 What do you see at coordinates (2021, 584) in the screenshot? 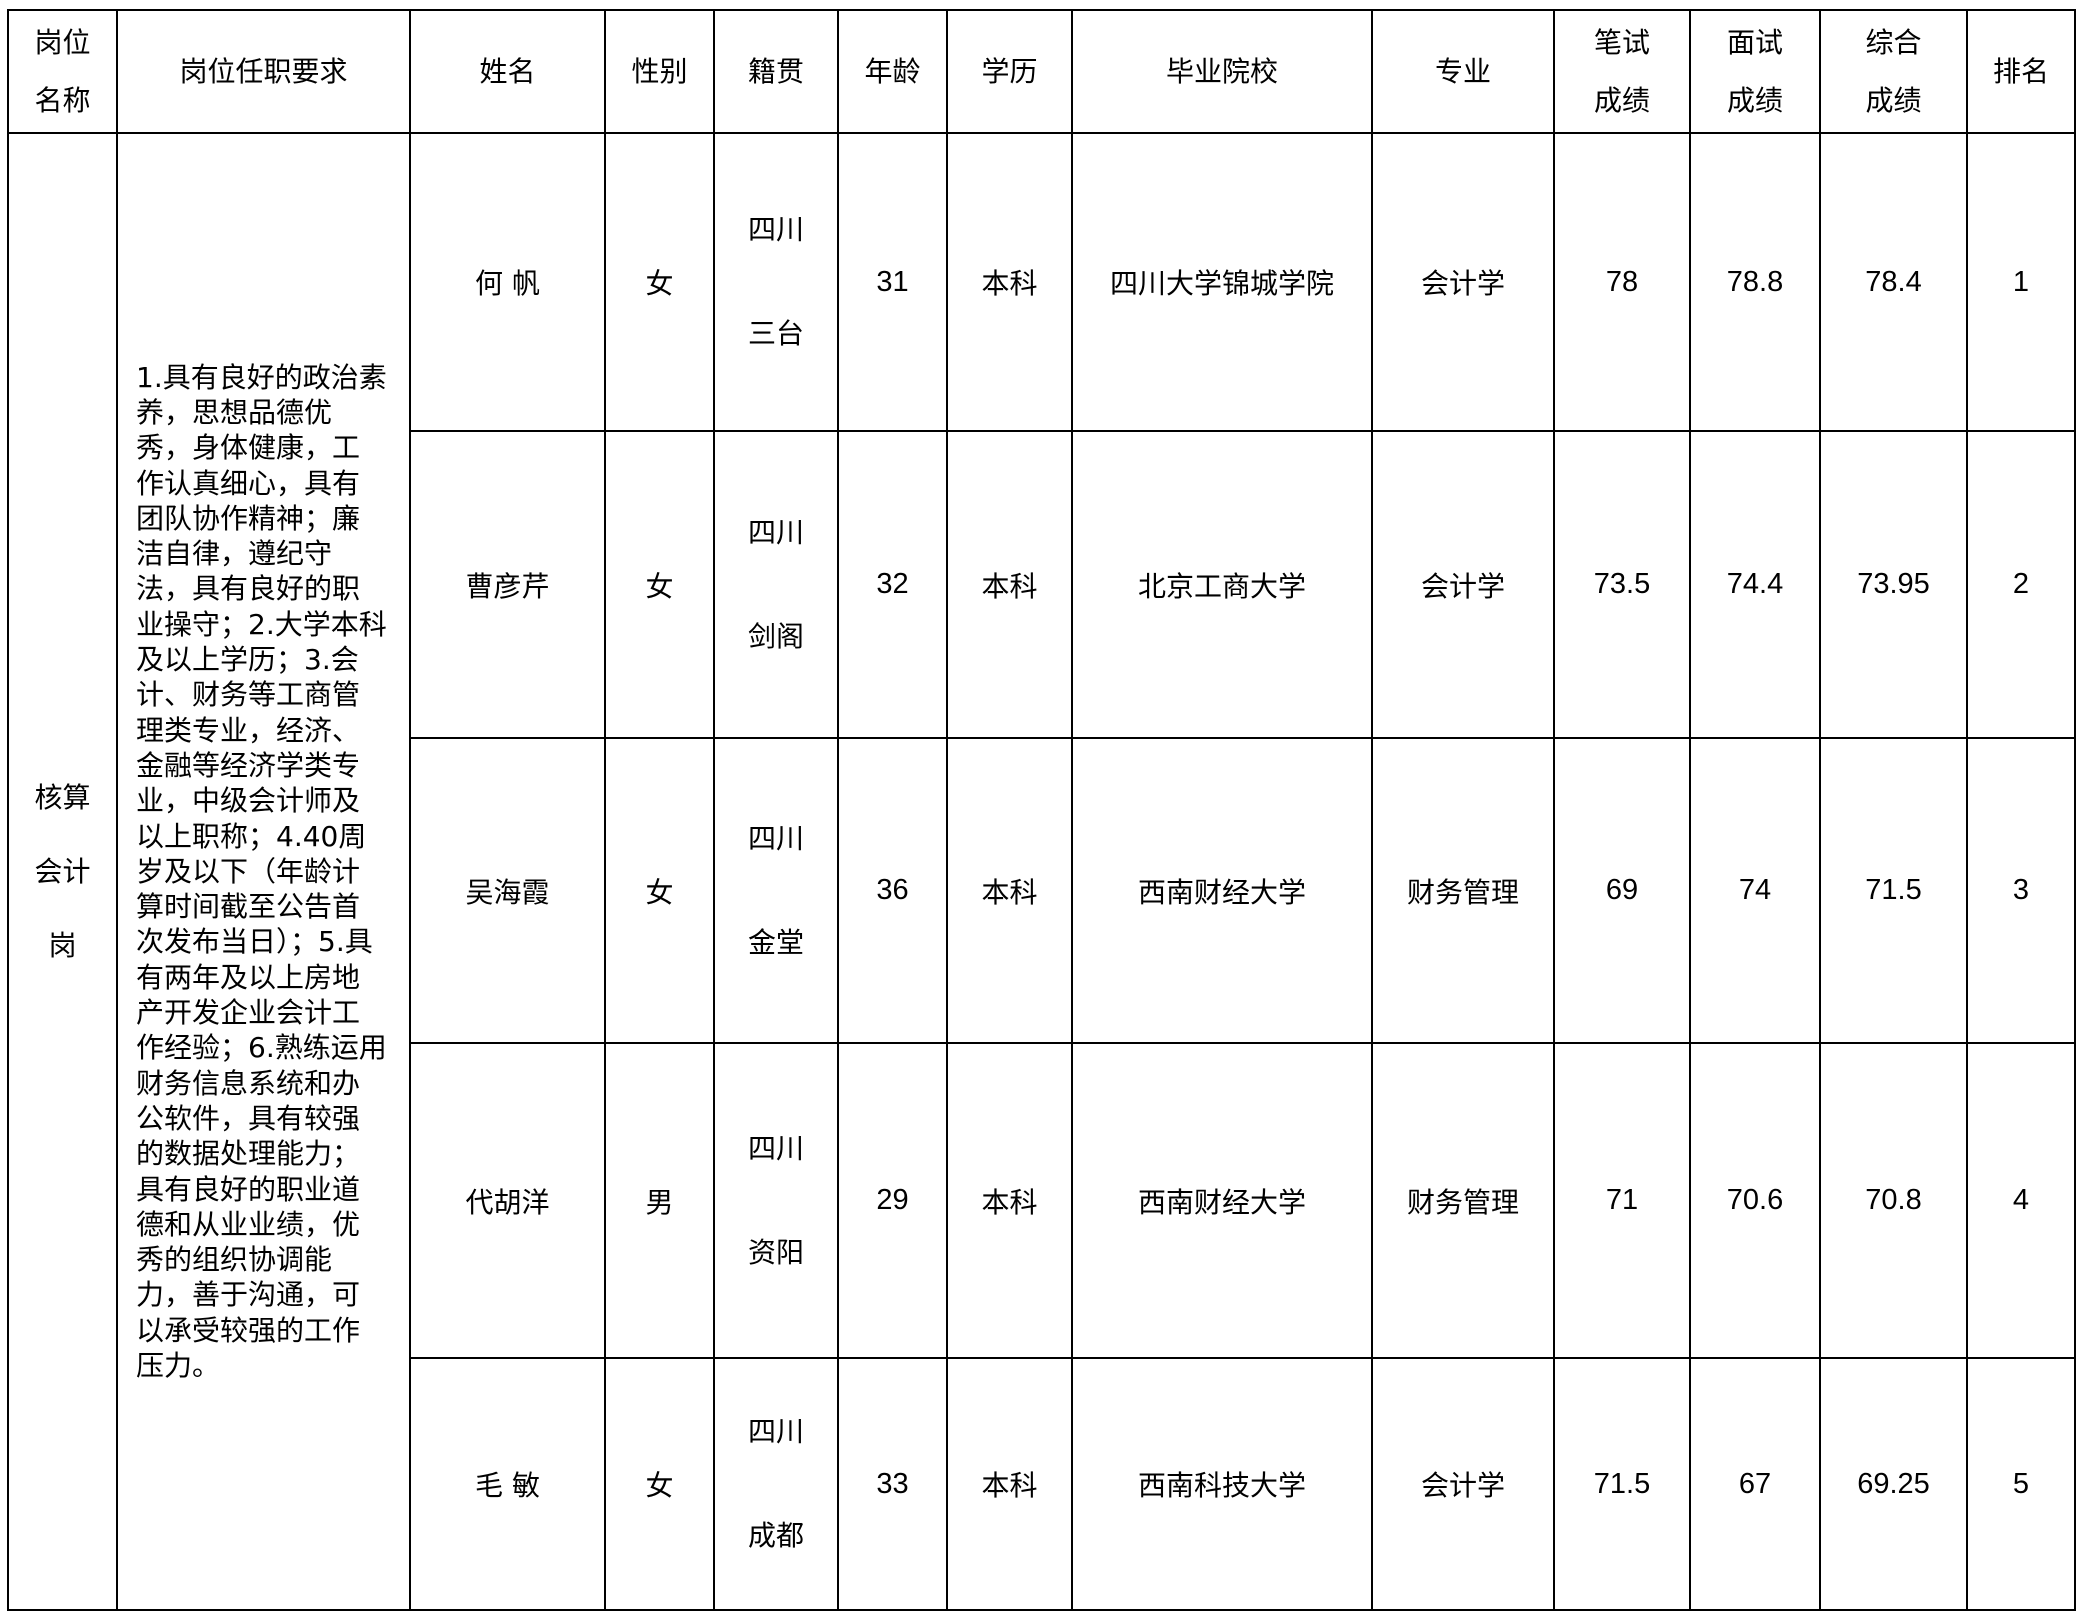
I see `rank-cell: 2` at bounding box center [2021, 584].